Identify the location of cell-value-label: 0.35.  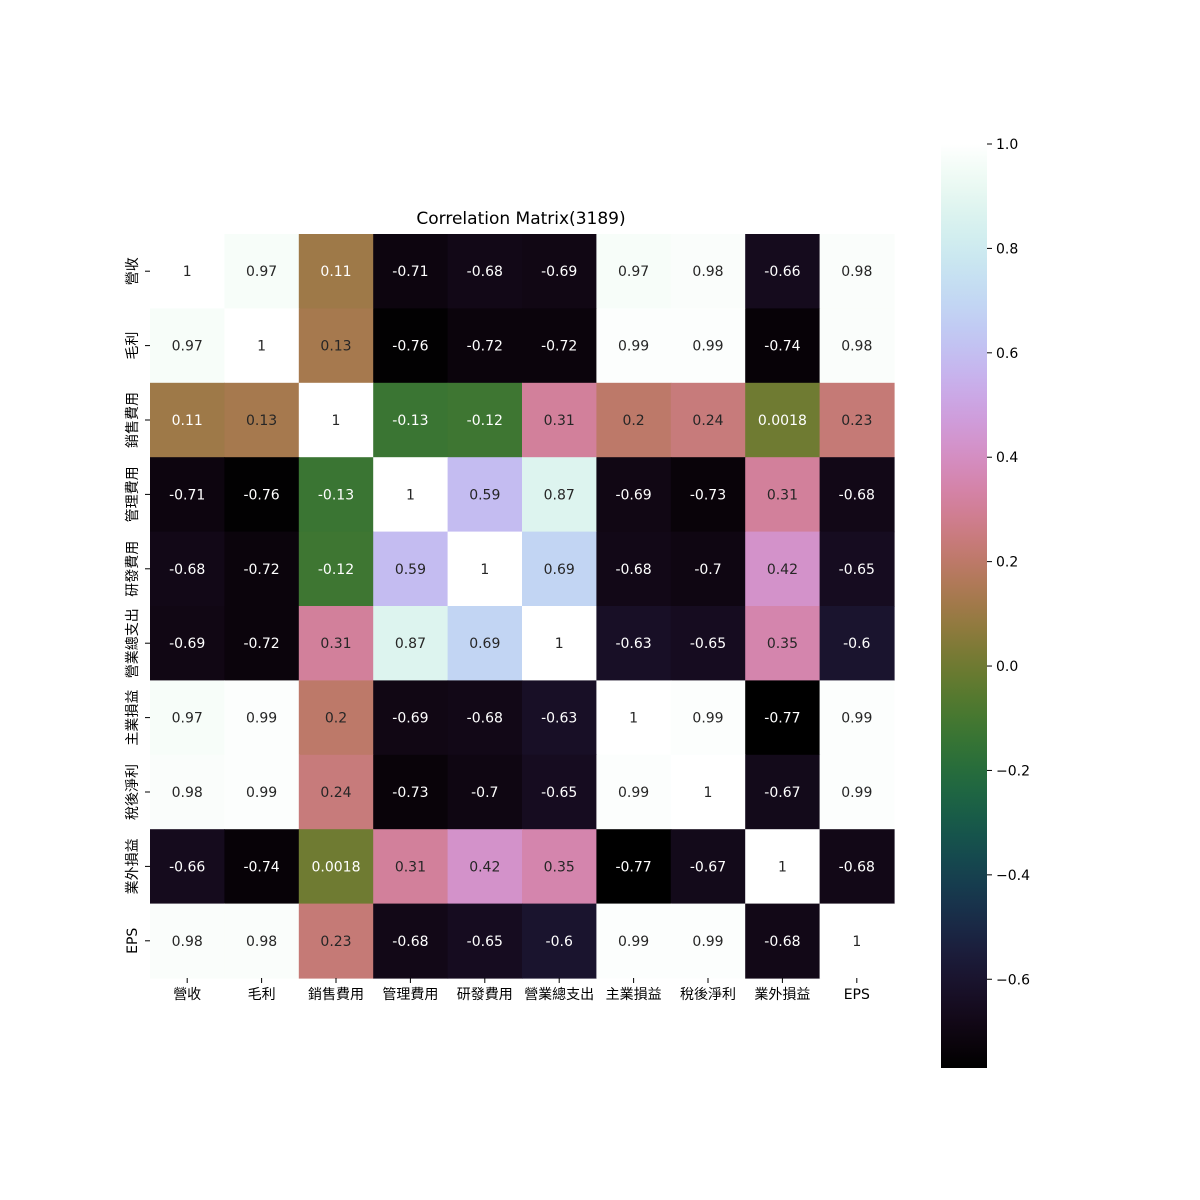
(559, 867).